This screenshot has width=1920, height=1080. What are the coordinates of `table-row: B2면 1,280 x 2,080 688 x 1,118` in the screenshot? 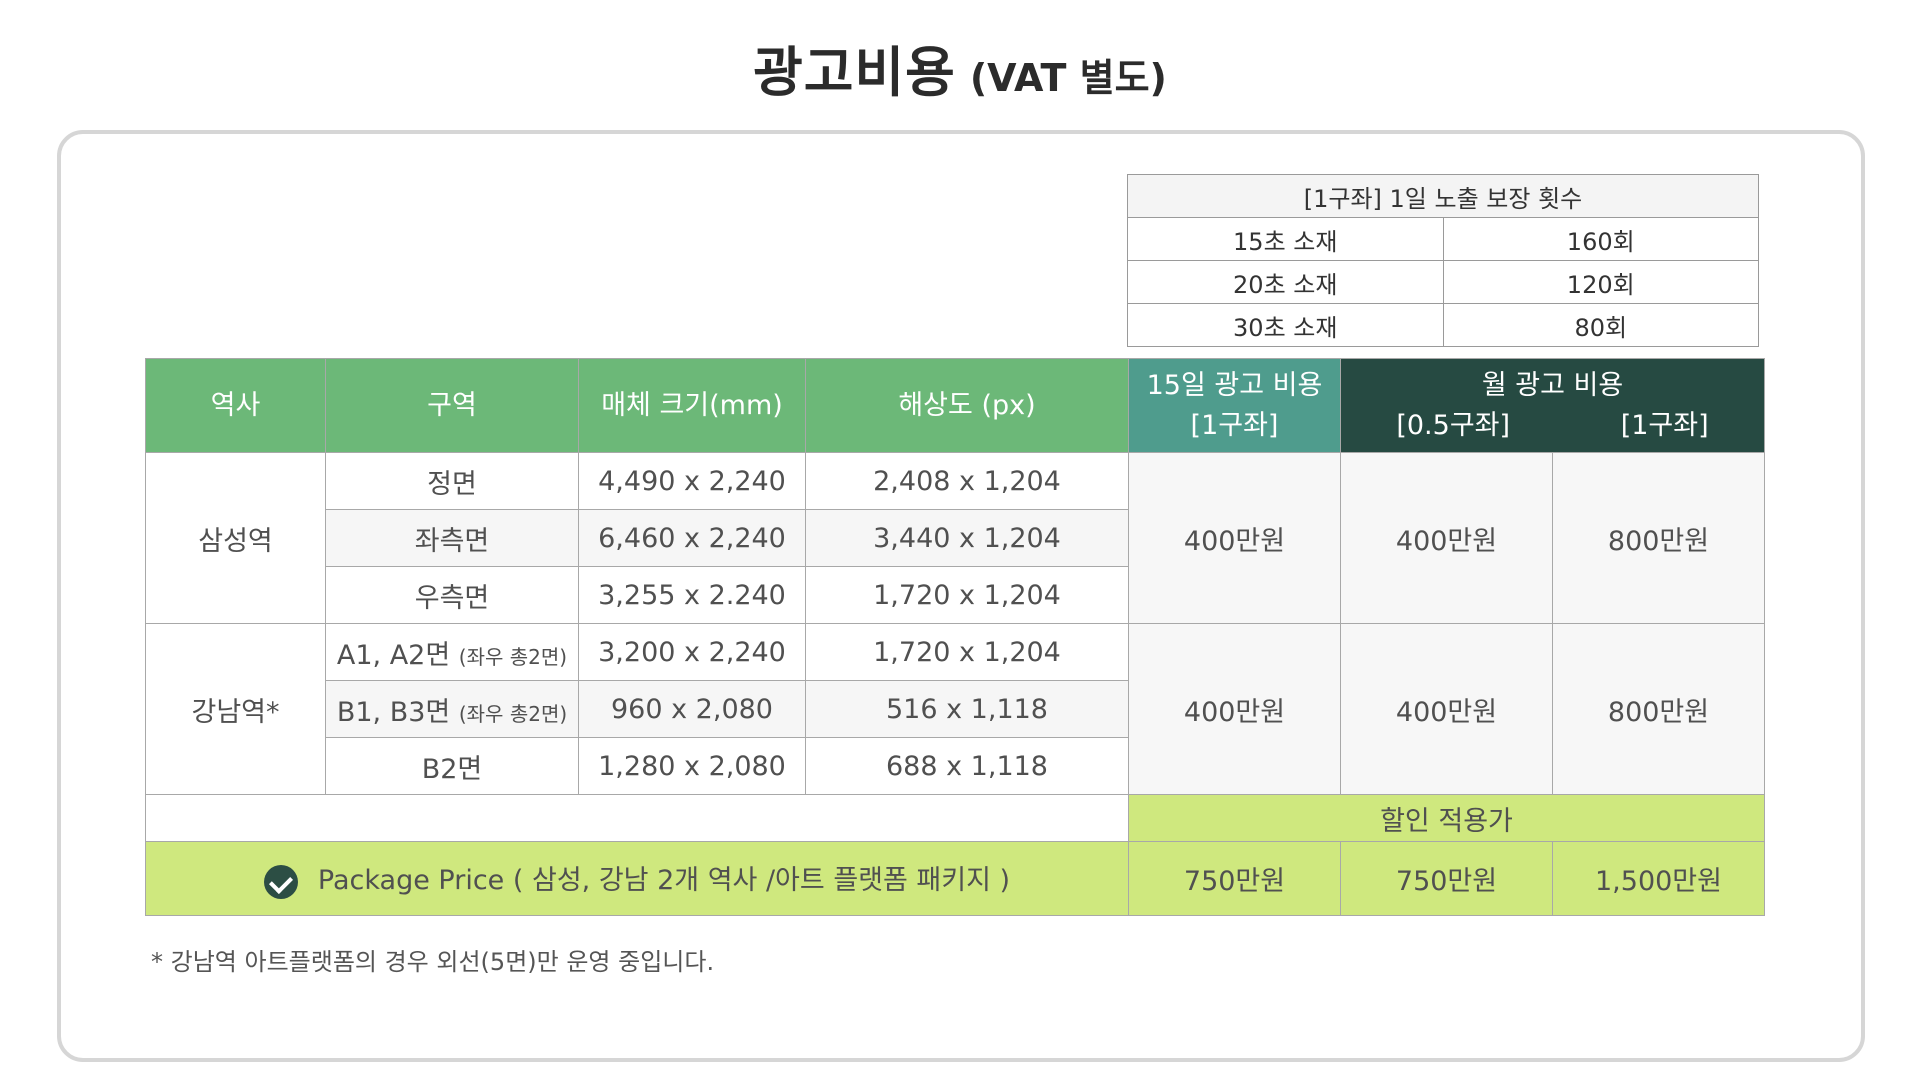 It's located at (955, 766).